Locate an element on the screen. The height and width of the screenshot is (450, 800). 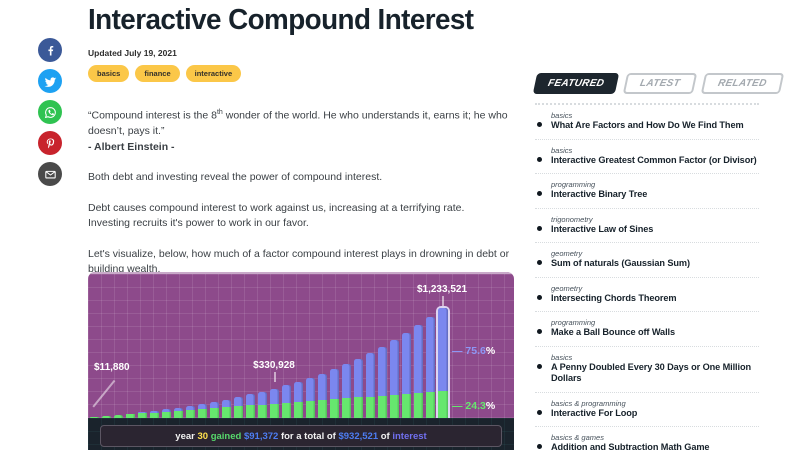
label-tick-line is located at coordinates (275, 377).